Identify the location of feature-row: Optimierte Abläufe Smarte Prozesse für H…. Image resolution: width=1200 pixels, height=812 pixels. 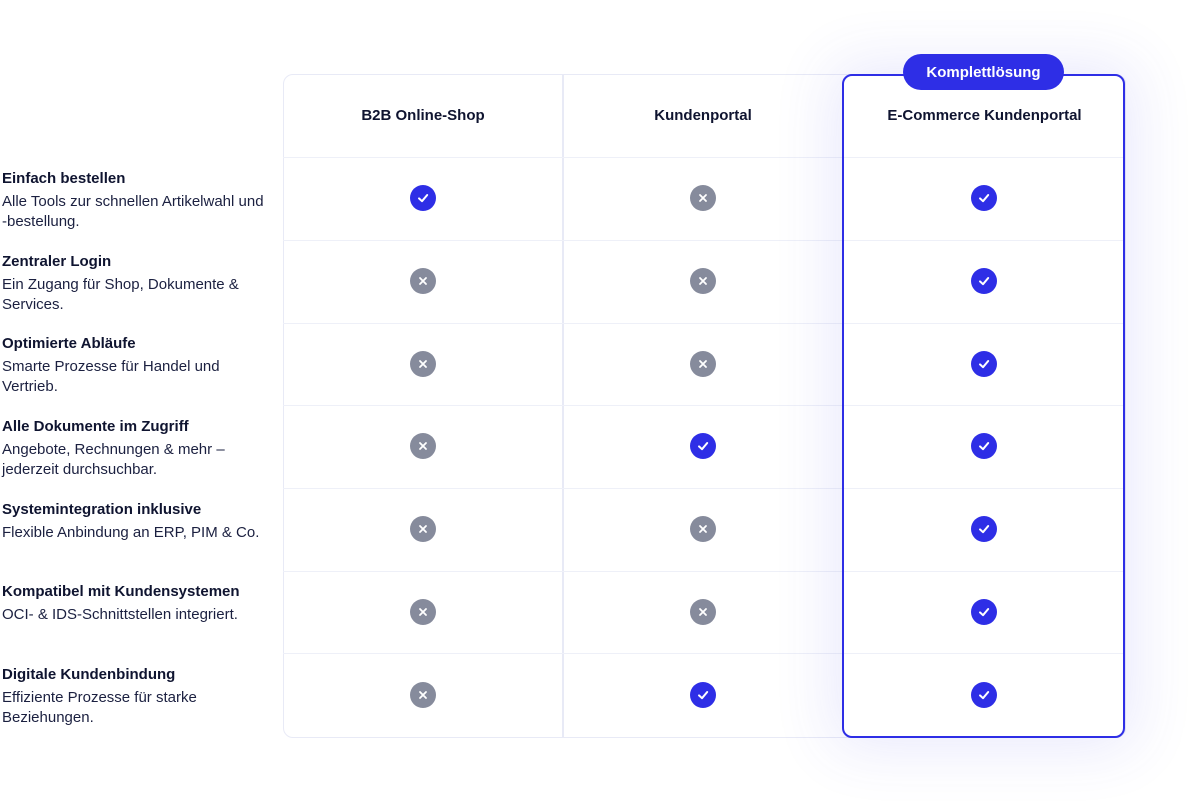
(136, 363).